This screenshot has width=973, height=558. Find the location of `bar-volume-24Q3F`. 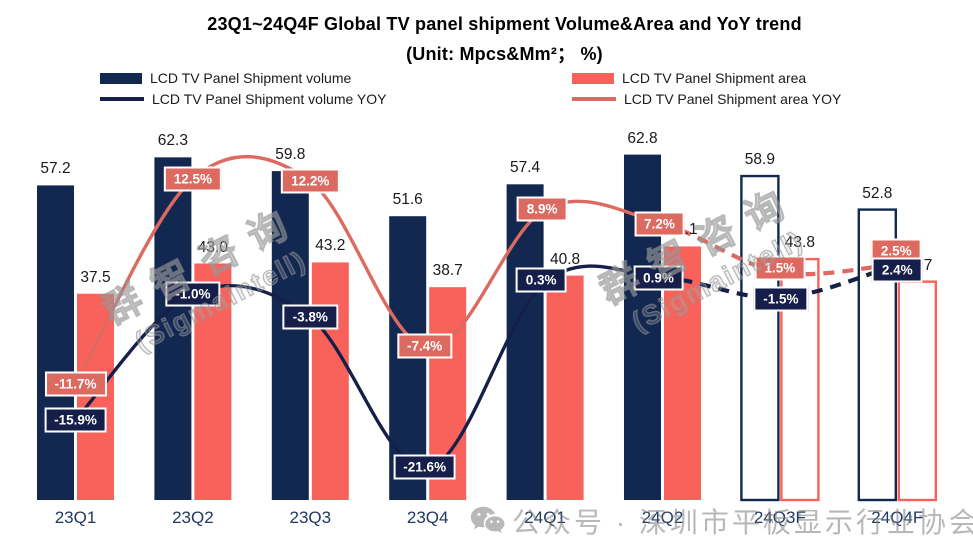

bar-volume-24Q3F is located at coordinates (760, 338).